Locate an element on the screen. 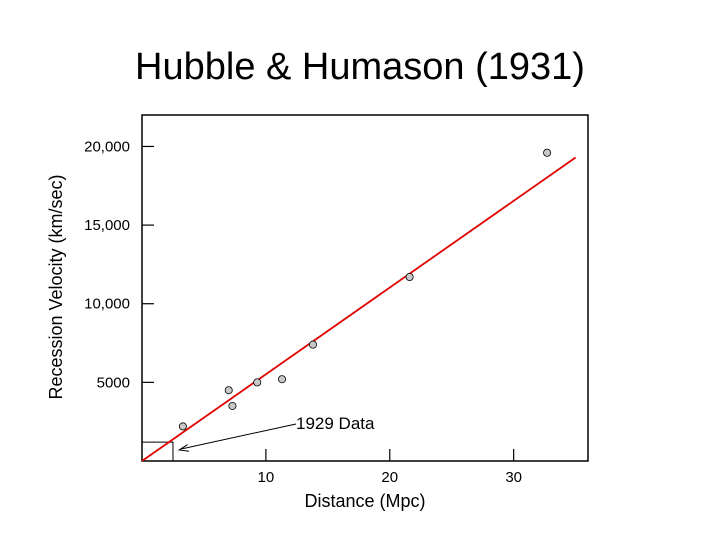 The height and width of the screenshot is (540, 720). y-tick-label: 15,000 is located at coordinates (107, 225).